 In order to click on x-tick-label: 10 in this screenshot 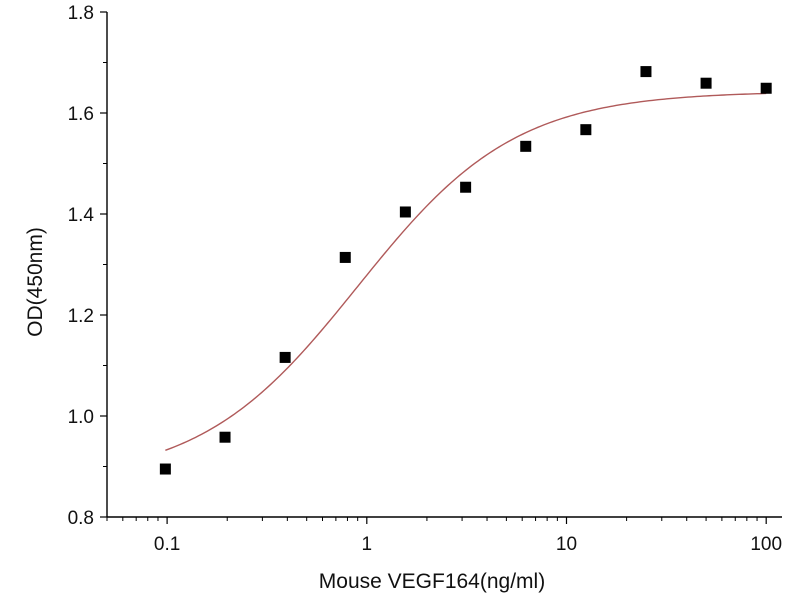, I will do `click(566, 544)`.